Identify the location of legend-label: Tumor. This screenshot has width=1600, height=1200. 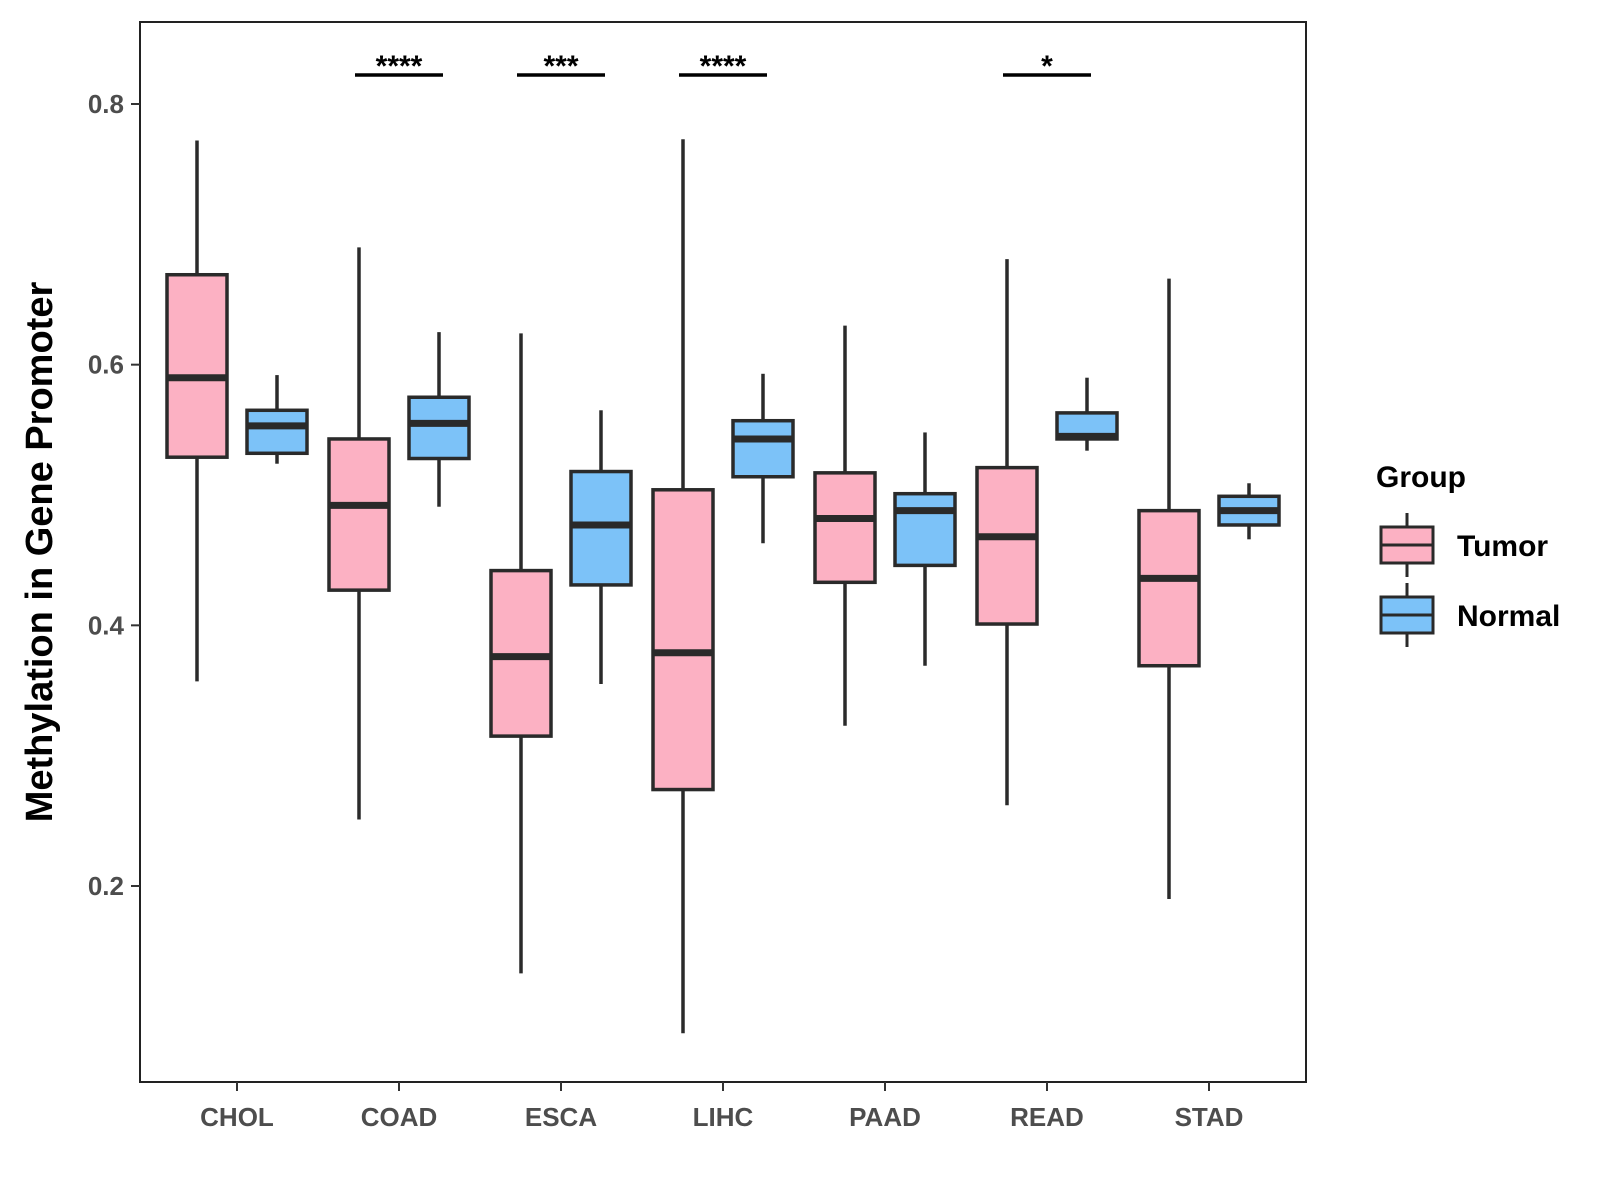
(1502, 546).